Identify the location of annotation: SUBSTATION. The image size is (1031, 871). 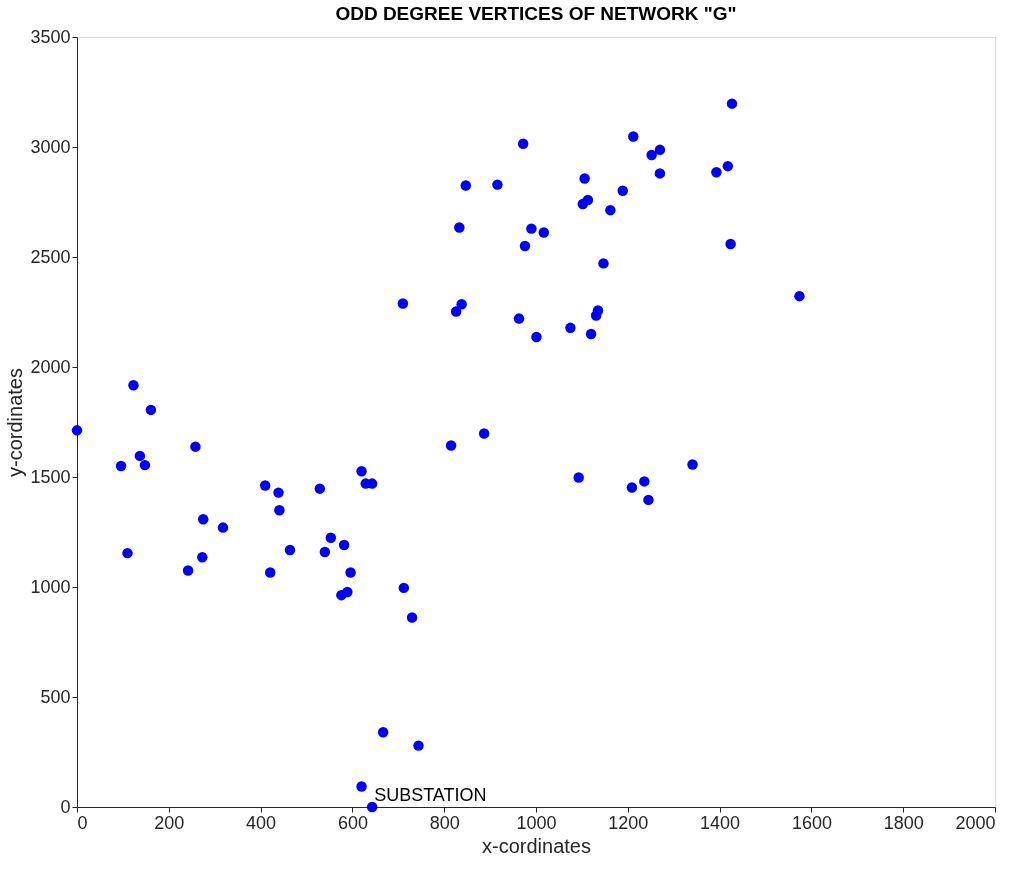
(430, 795).